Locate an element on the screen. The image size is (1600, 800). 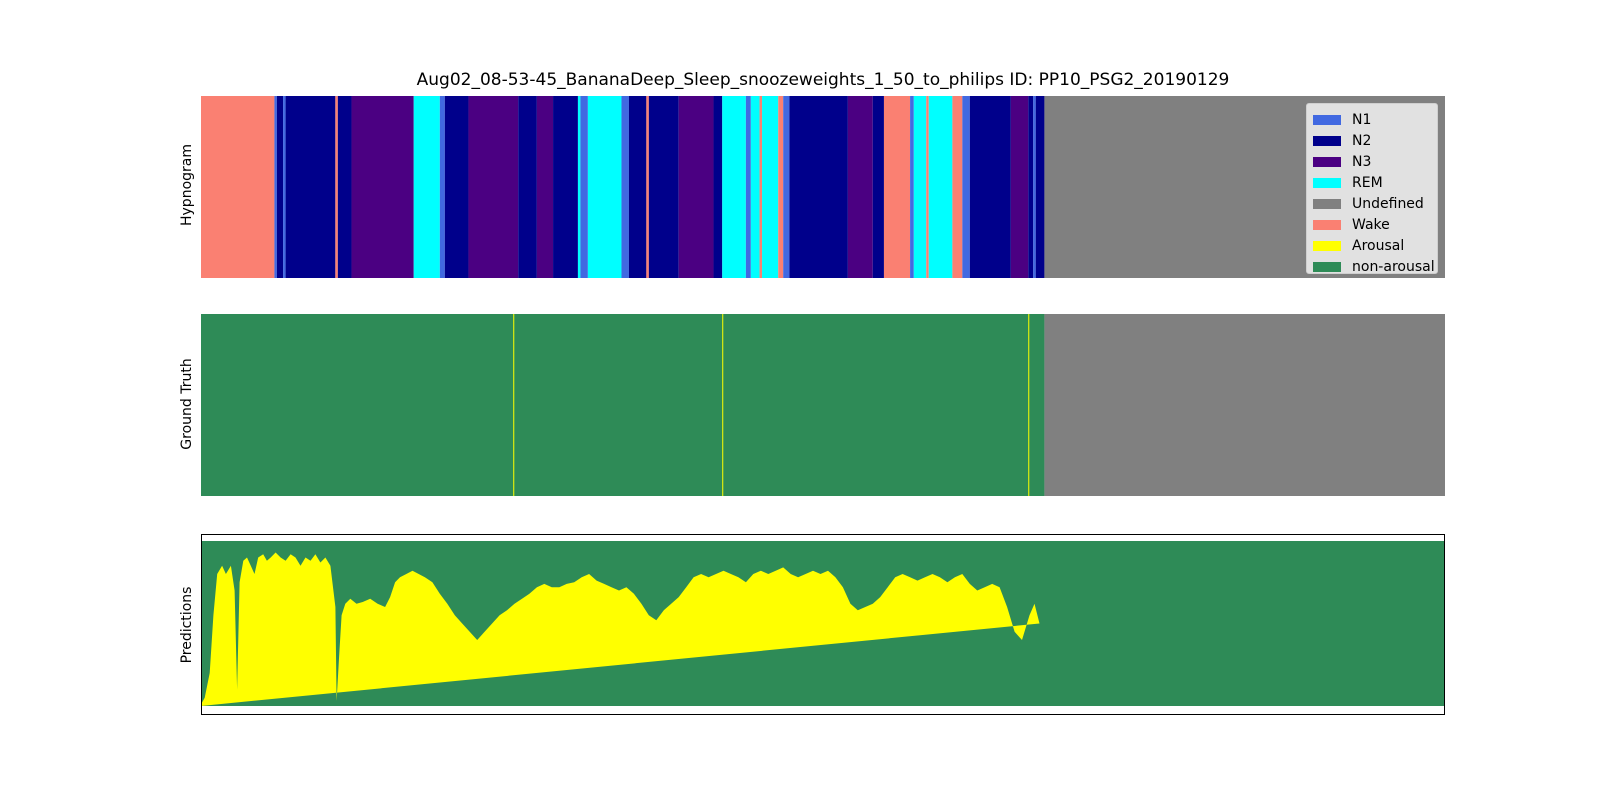
legend-label-non-arousal: non-arousal is located at coordinates (1393, 266).